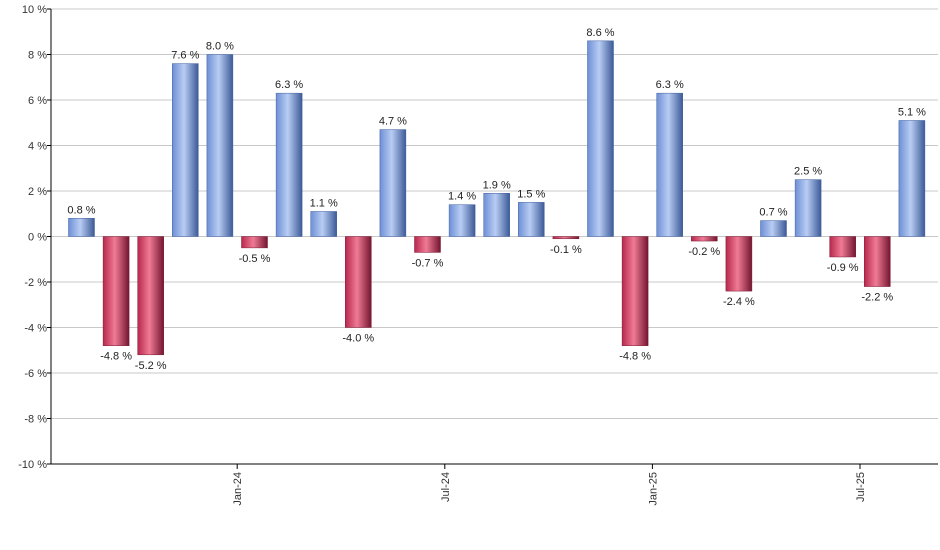 The height and width of the screenshot is (550, 940). What do you see at coordinates (37, 56) in the screenshot?
I see `y-tick-label: 8 %` at bounding box center [37, 56].